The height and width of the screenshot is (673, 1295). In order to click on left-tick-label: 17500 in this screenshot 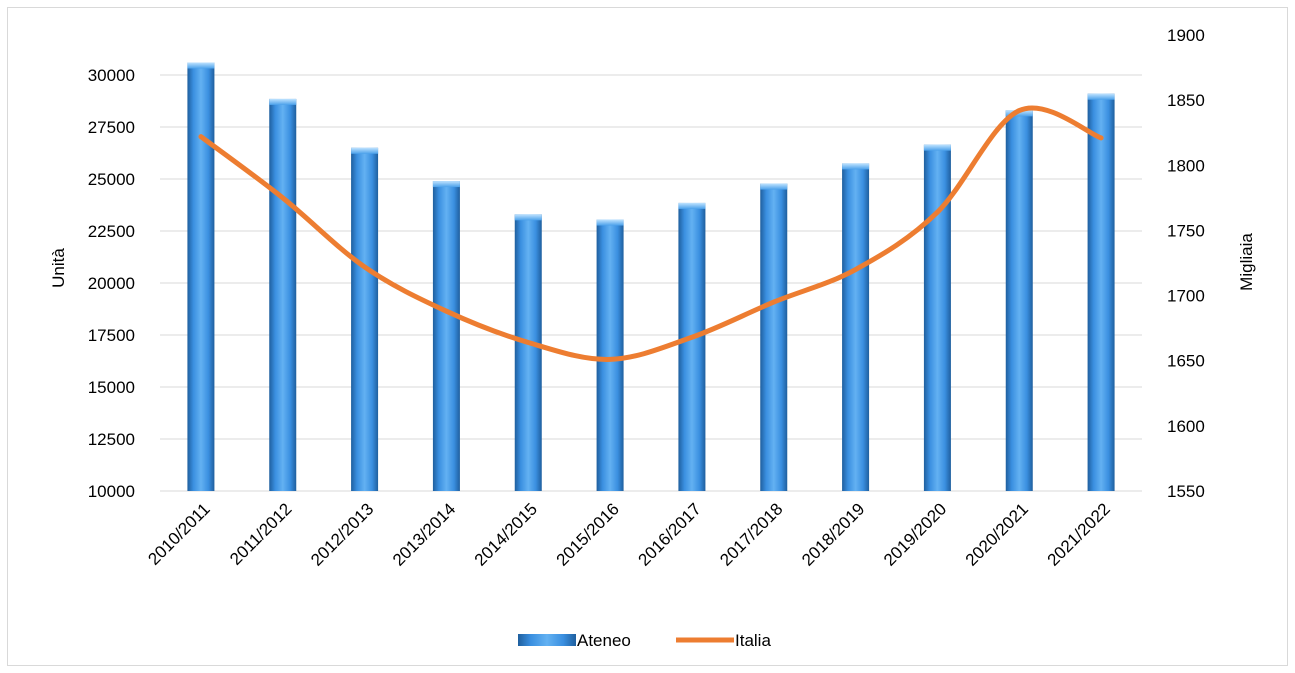, I will do `click(111, 335)`.